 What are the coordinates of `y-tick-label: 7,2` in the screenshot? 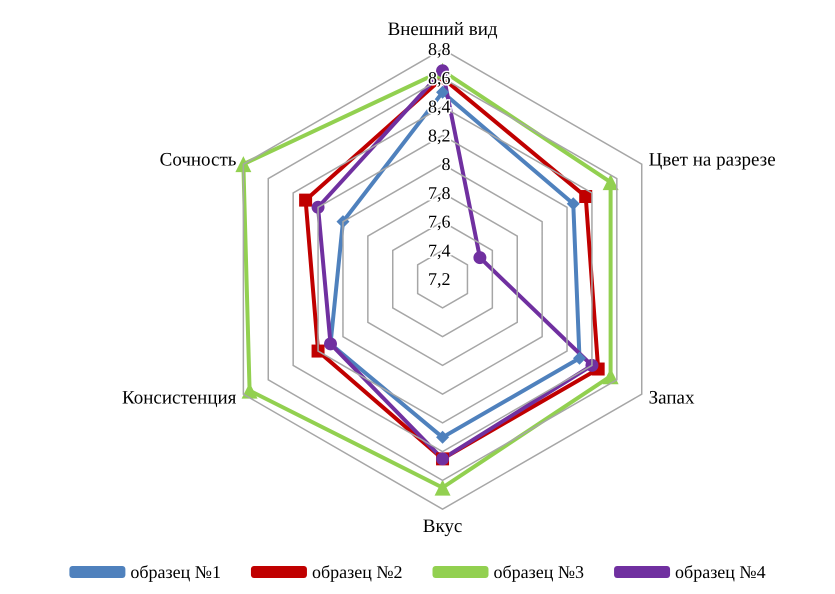 It's located at (439, 279).